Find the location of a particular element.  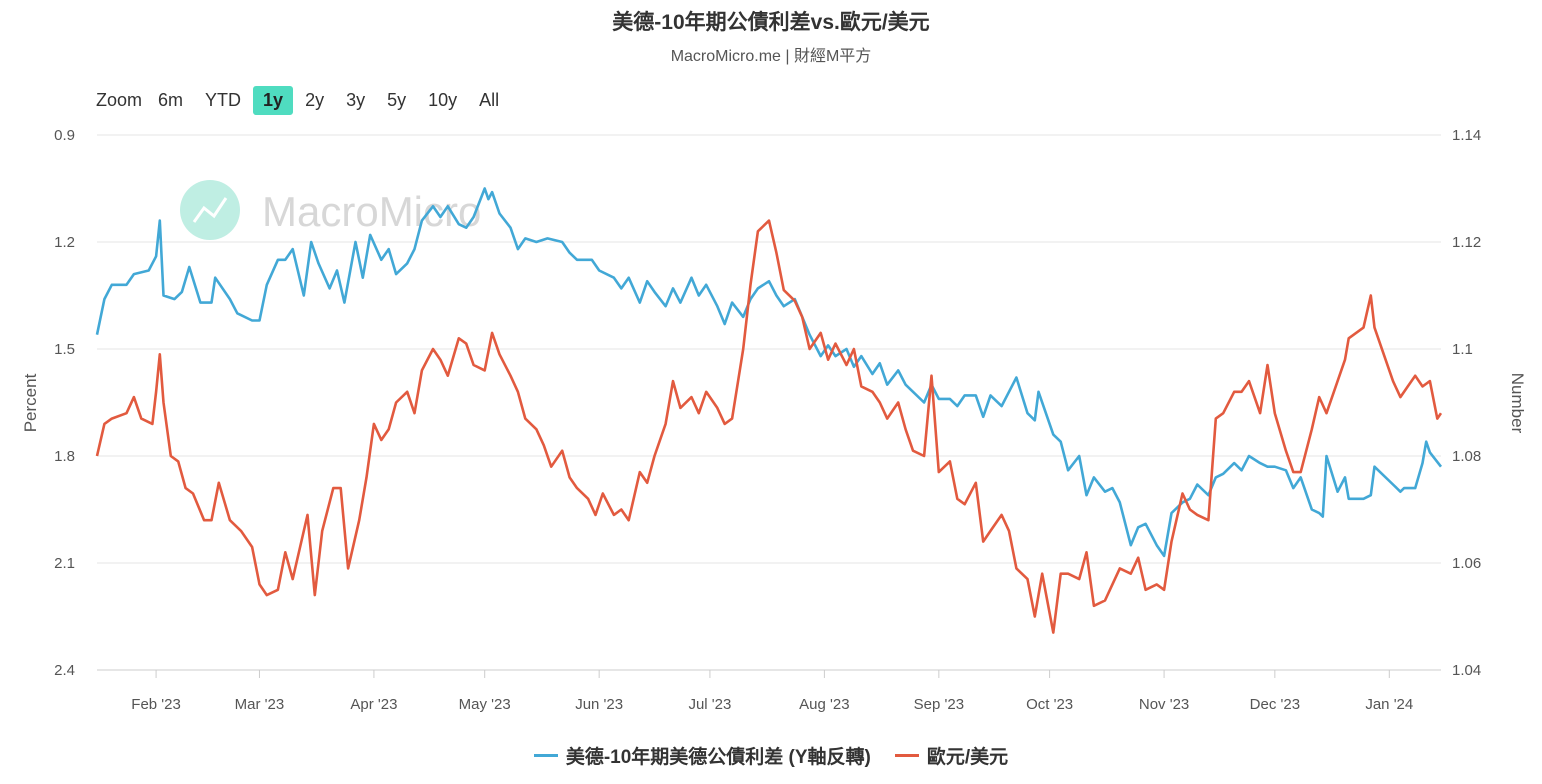

x-tick-label: Oct '23 is located at coordinates (1049, 704).